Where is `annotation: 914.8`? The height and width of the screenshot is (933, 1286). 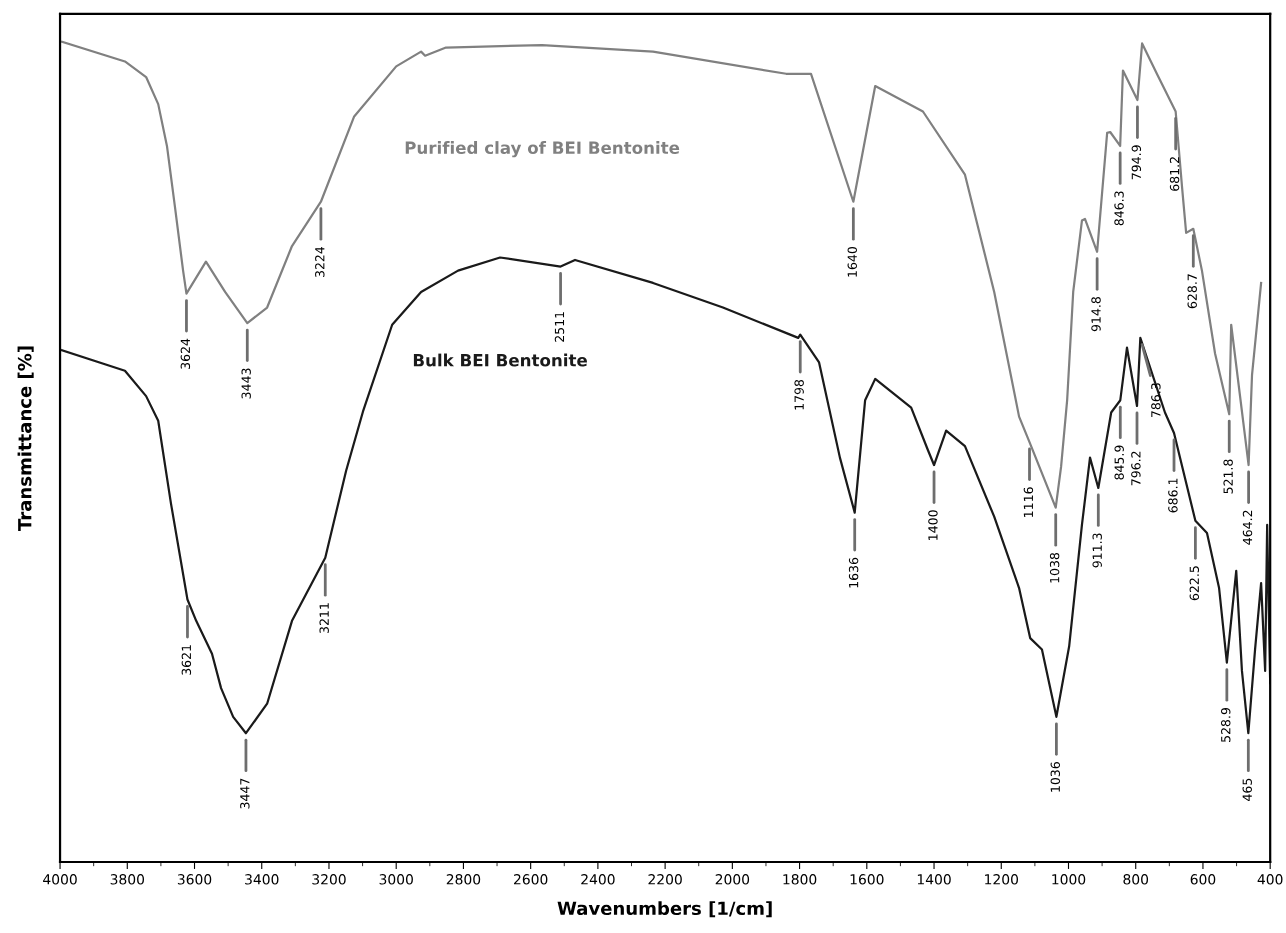 annotation: 914.8 is located at coordinates (1096, 314).